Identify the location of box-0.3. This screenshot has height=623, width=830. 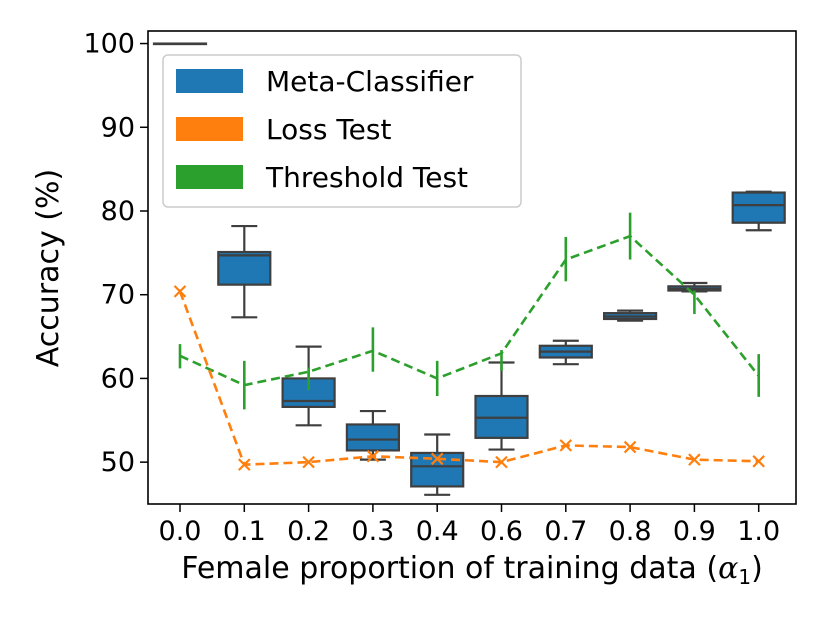
(372, 437).